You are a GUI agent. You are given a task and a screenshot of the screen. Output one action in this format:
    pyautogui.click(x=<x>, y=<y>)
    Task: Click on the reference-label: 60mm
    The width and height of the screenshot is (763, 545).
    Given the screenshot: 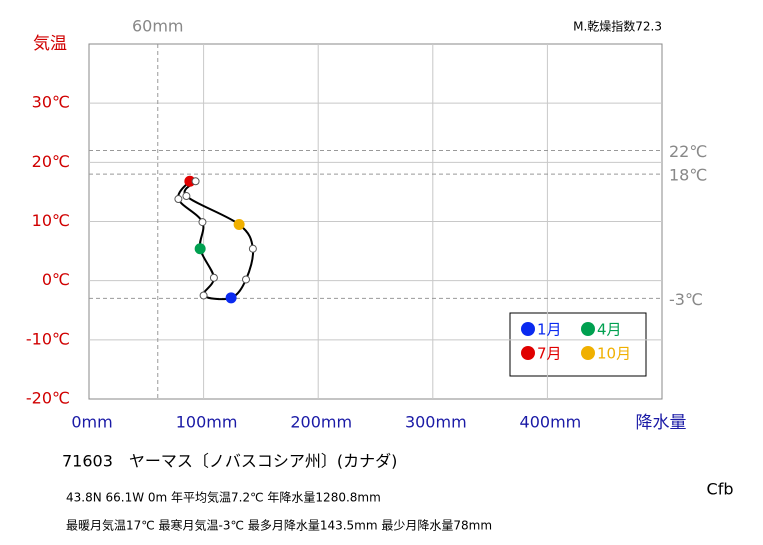 What is the action you would take?
    pyautogui.click(x=158, y=26)
    